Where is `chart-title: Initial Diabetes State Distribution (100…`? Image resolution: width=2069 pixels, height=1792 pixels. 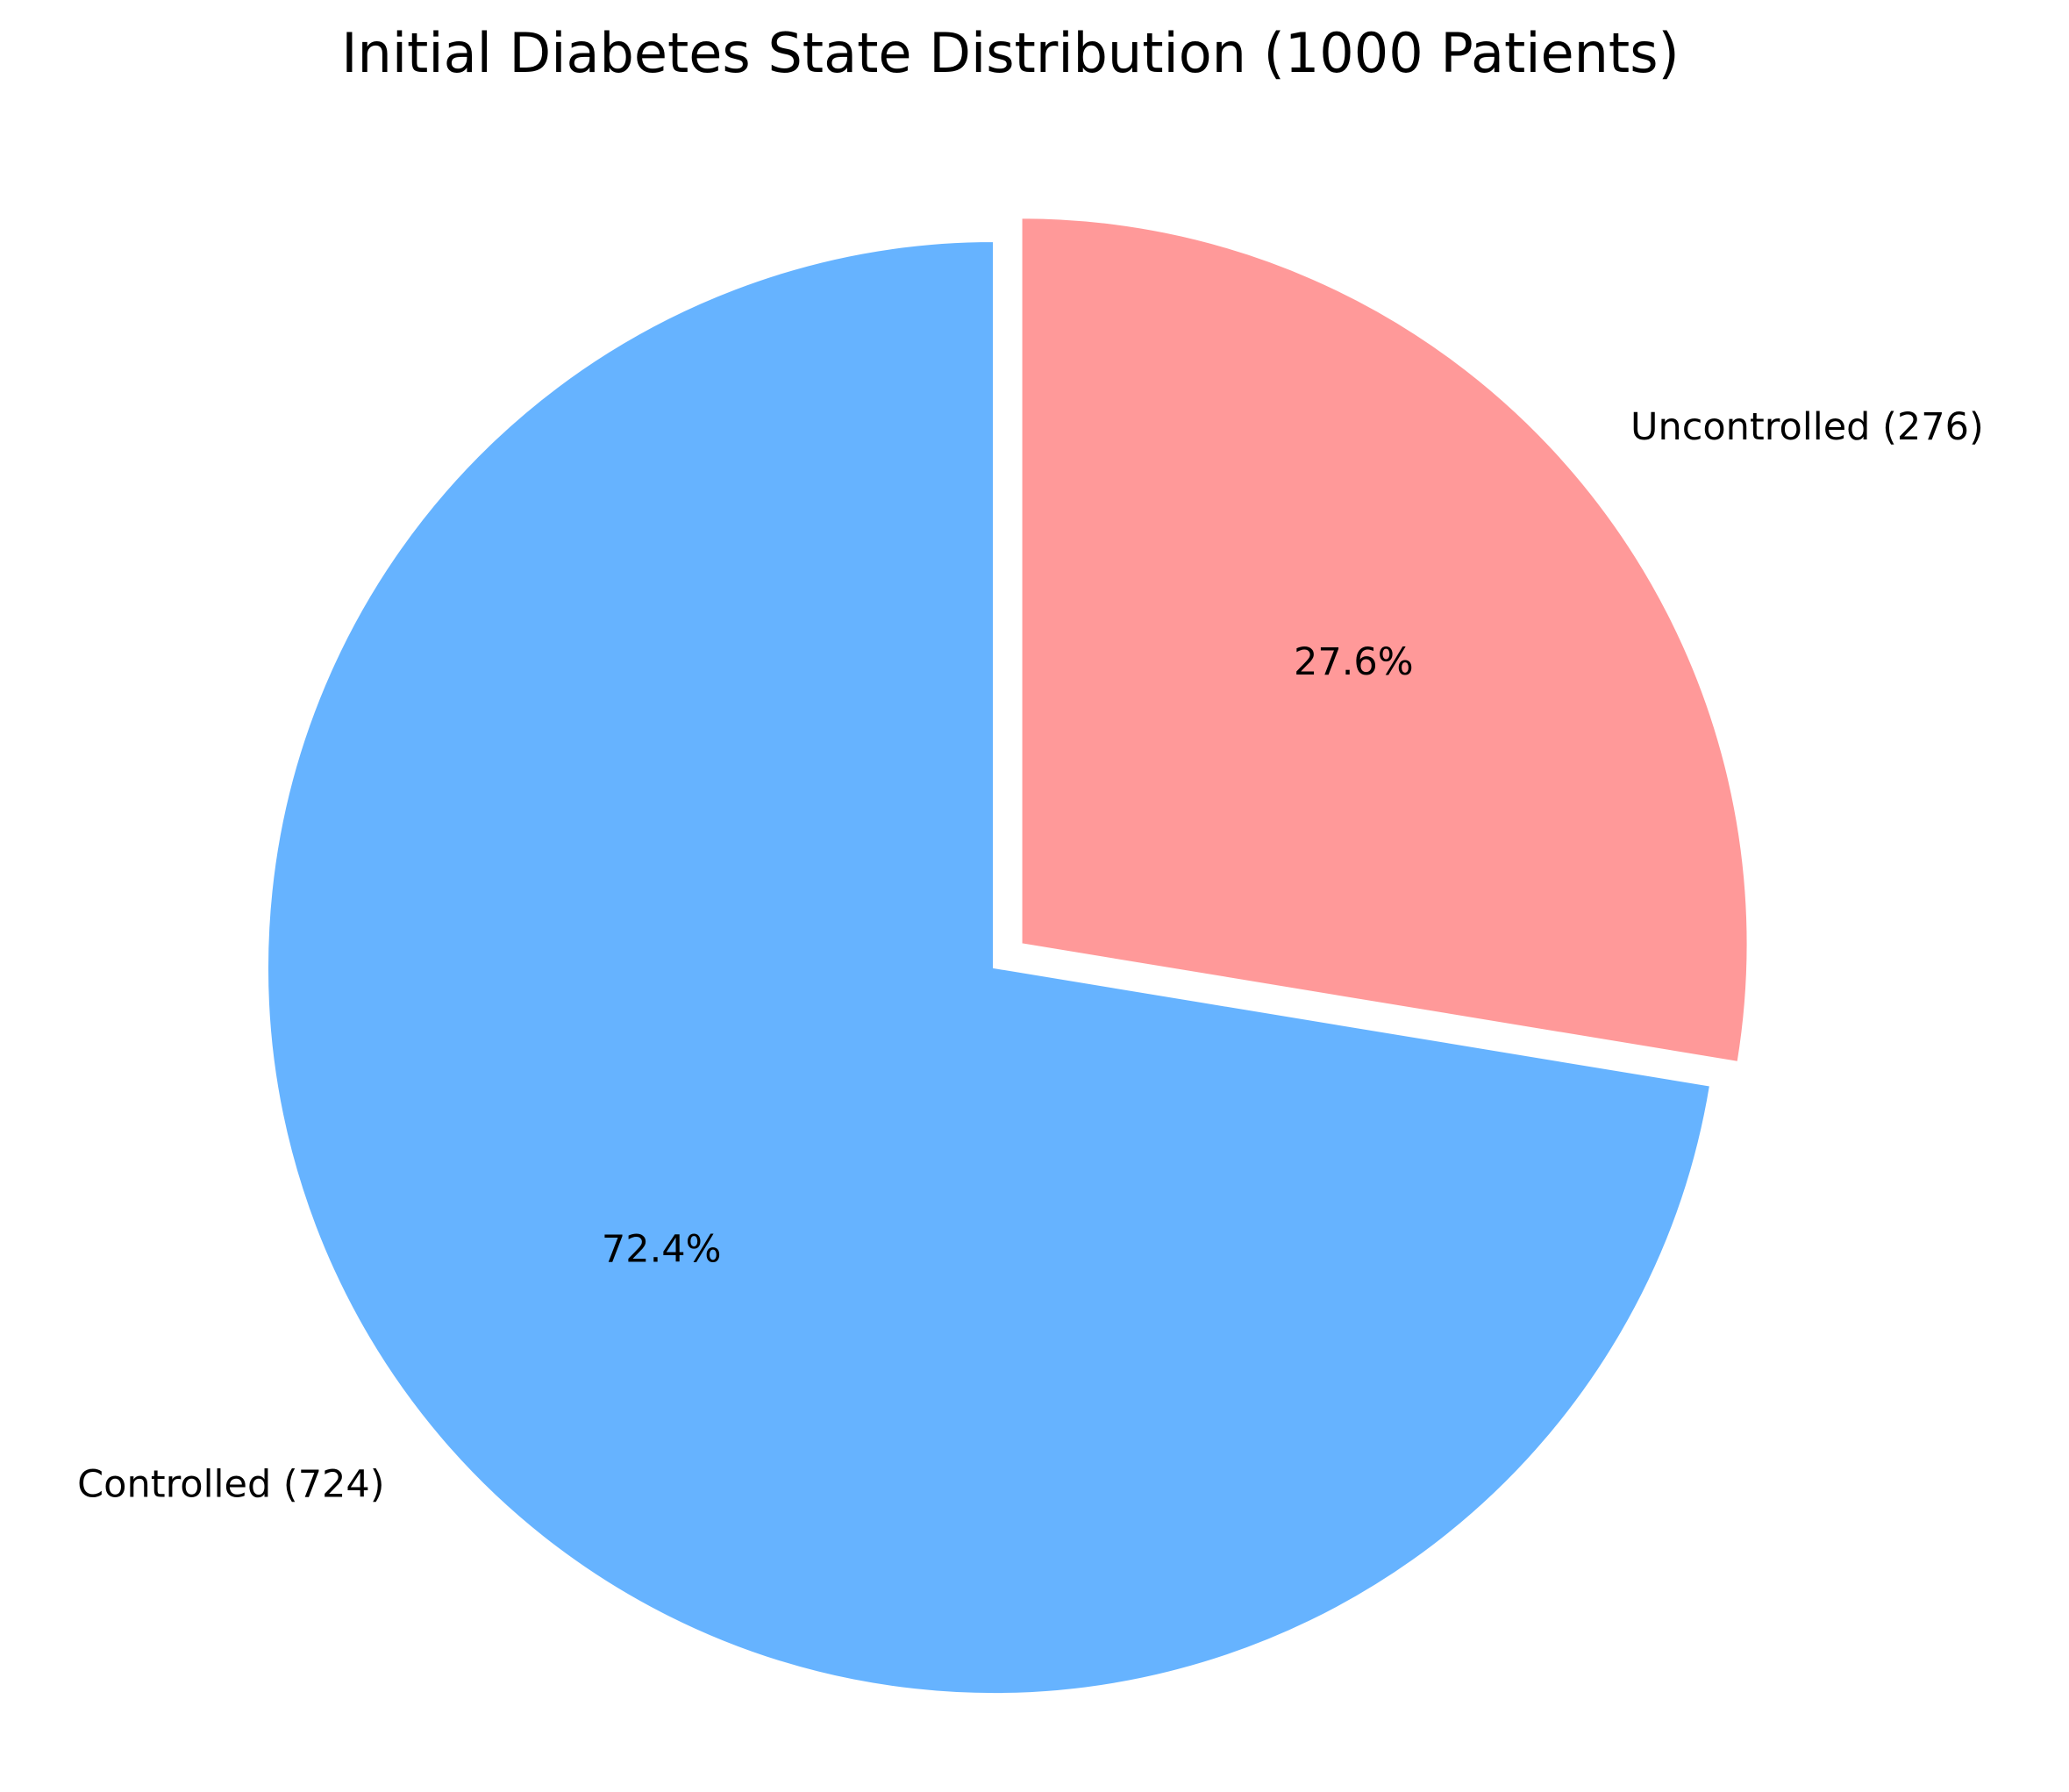 chart-title: Initial Diabetes State Distribution (100… is located at coordinates (1010, 53).